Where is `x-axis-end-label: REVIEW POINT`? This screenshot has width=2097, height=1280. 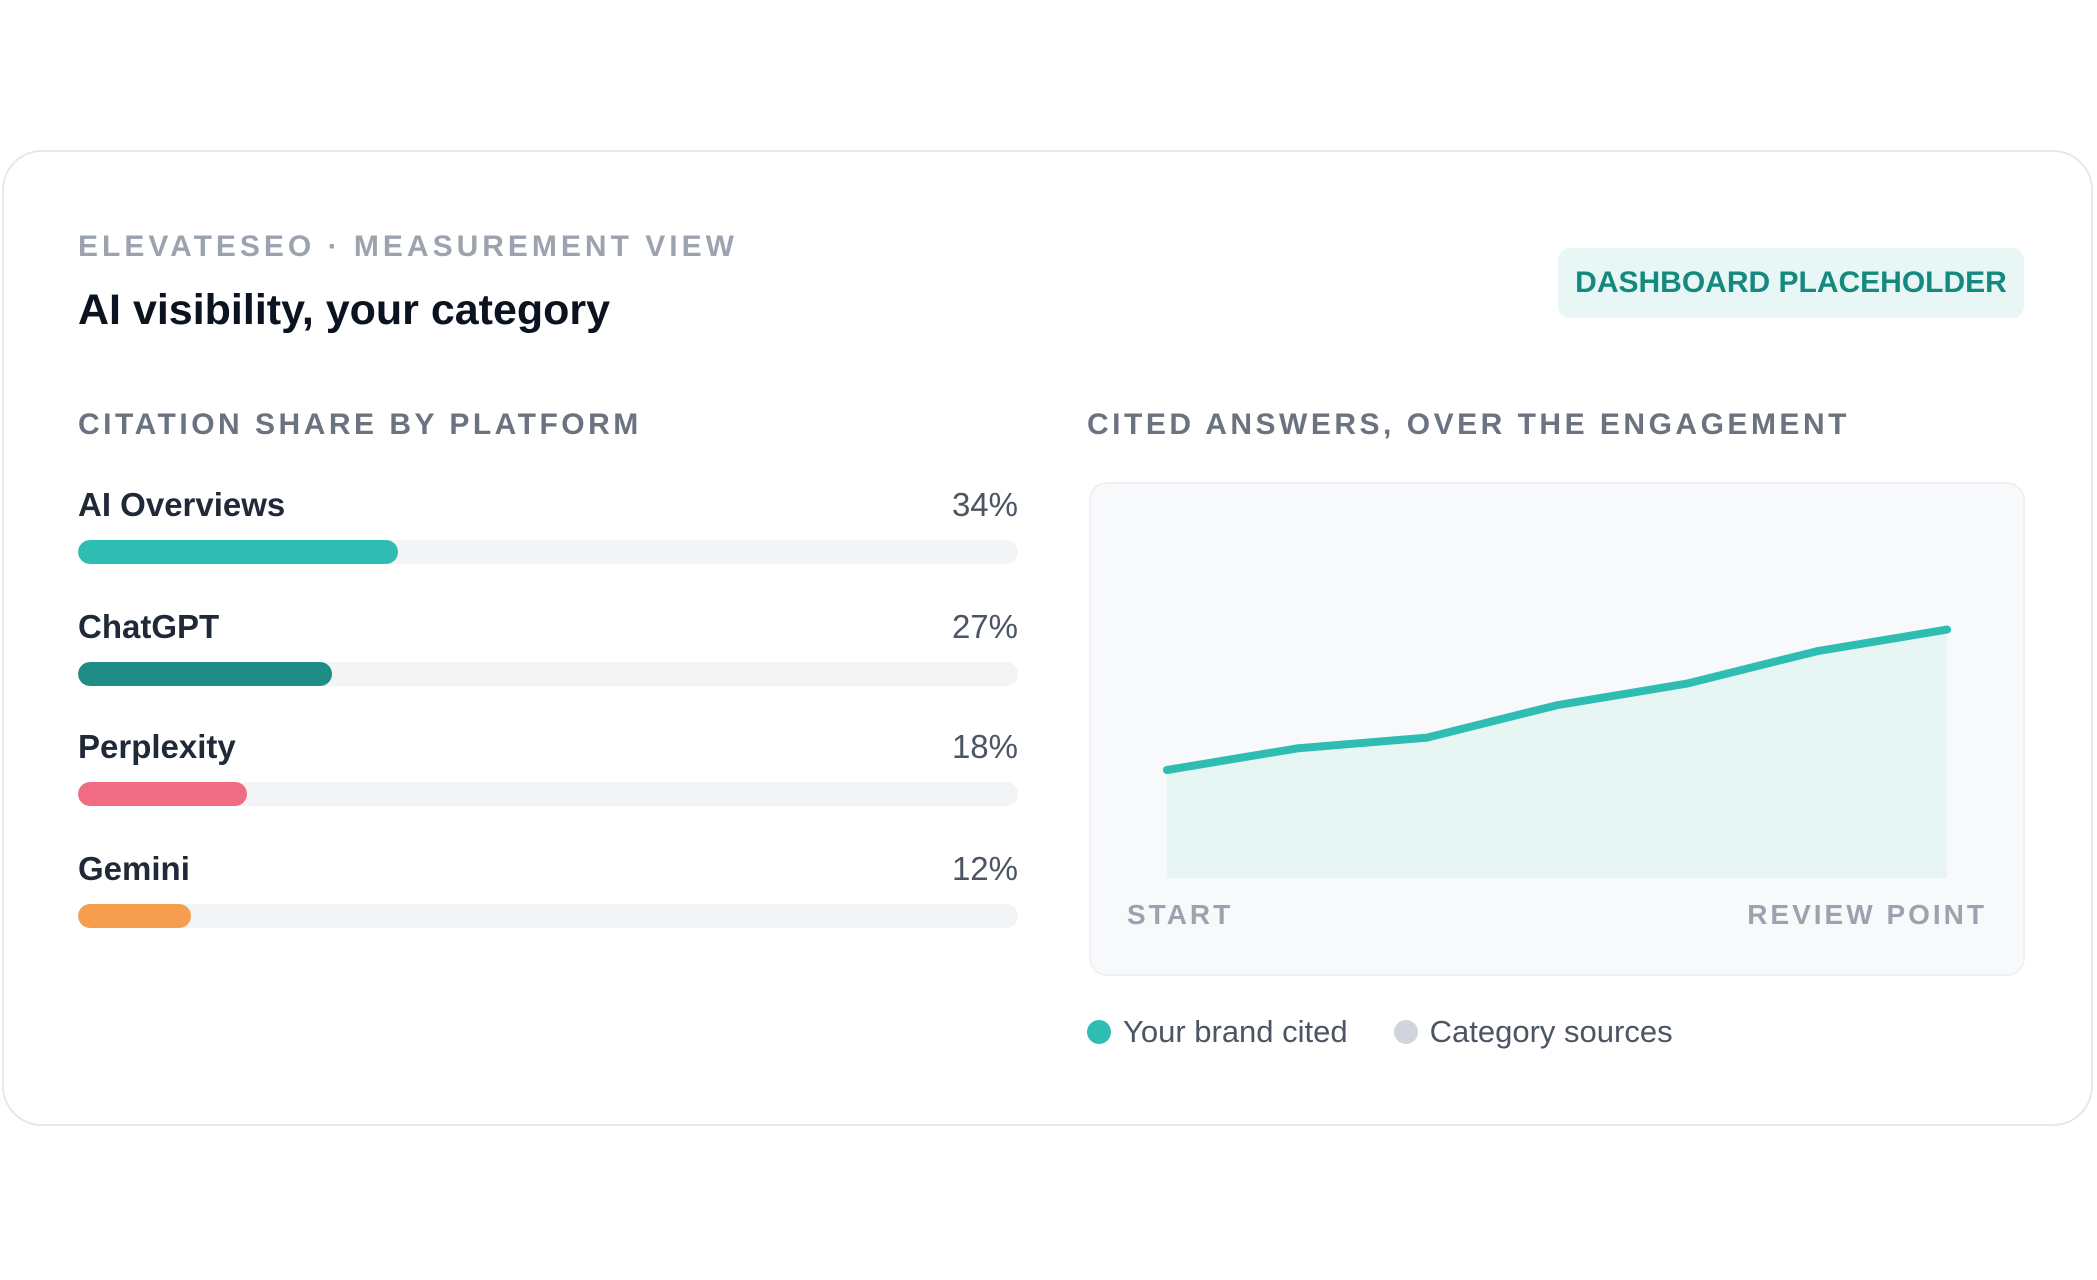 x-axis-end-label: REVIEW POINT is located at coordinates (1867, 914).